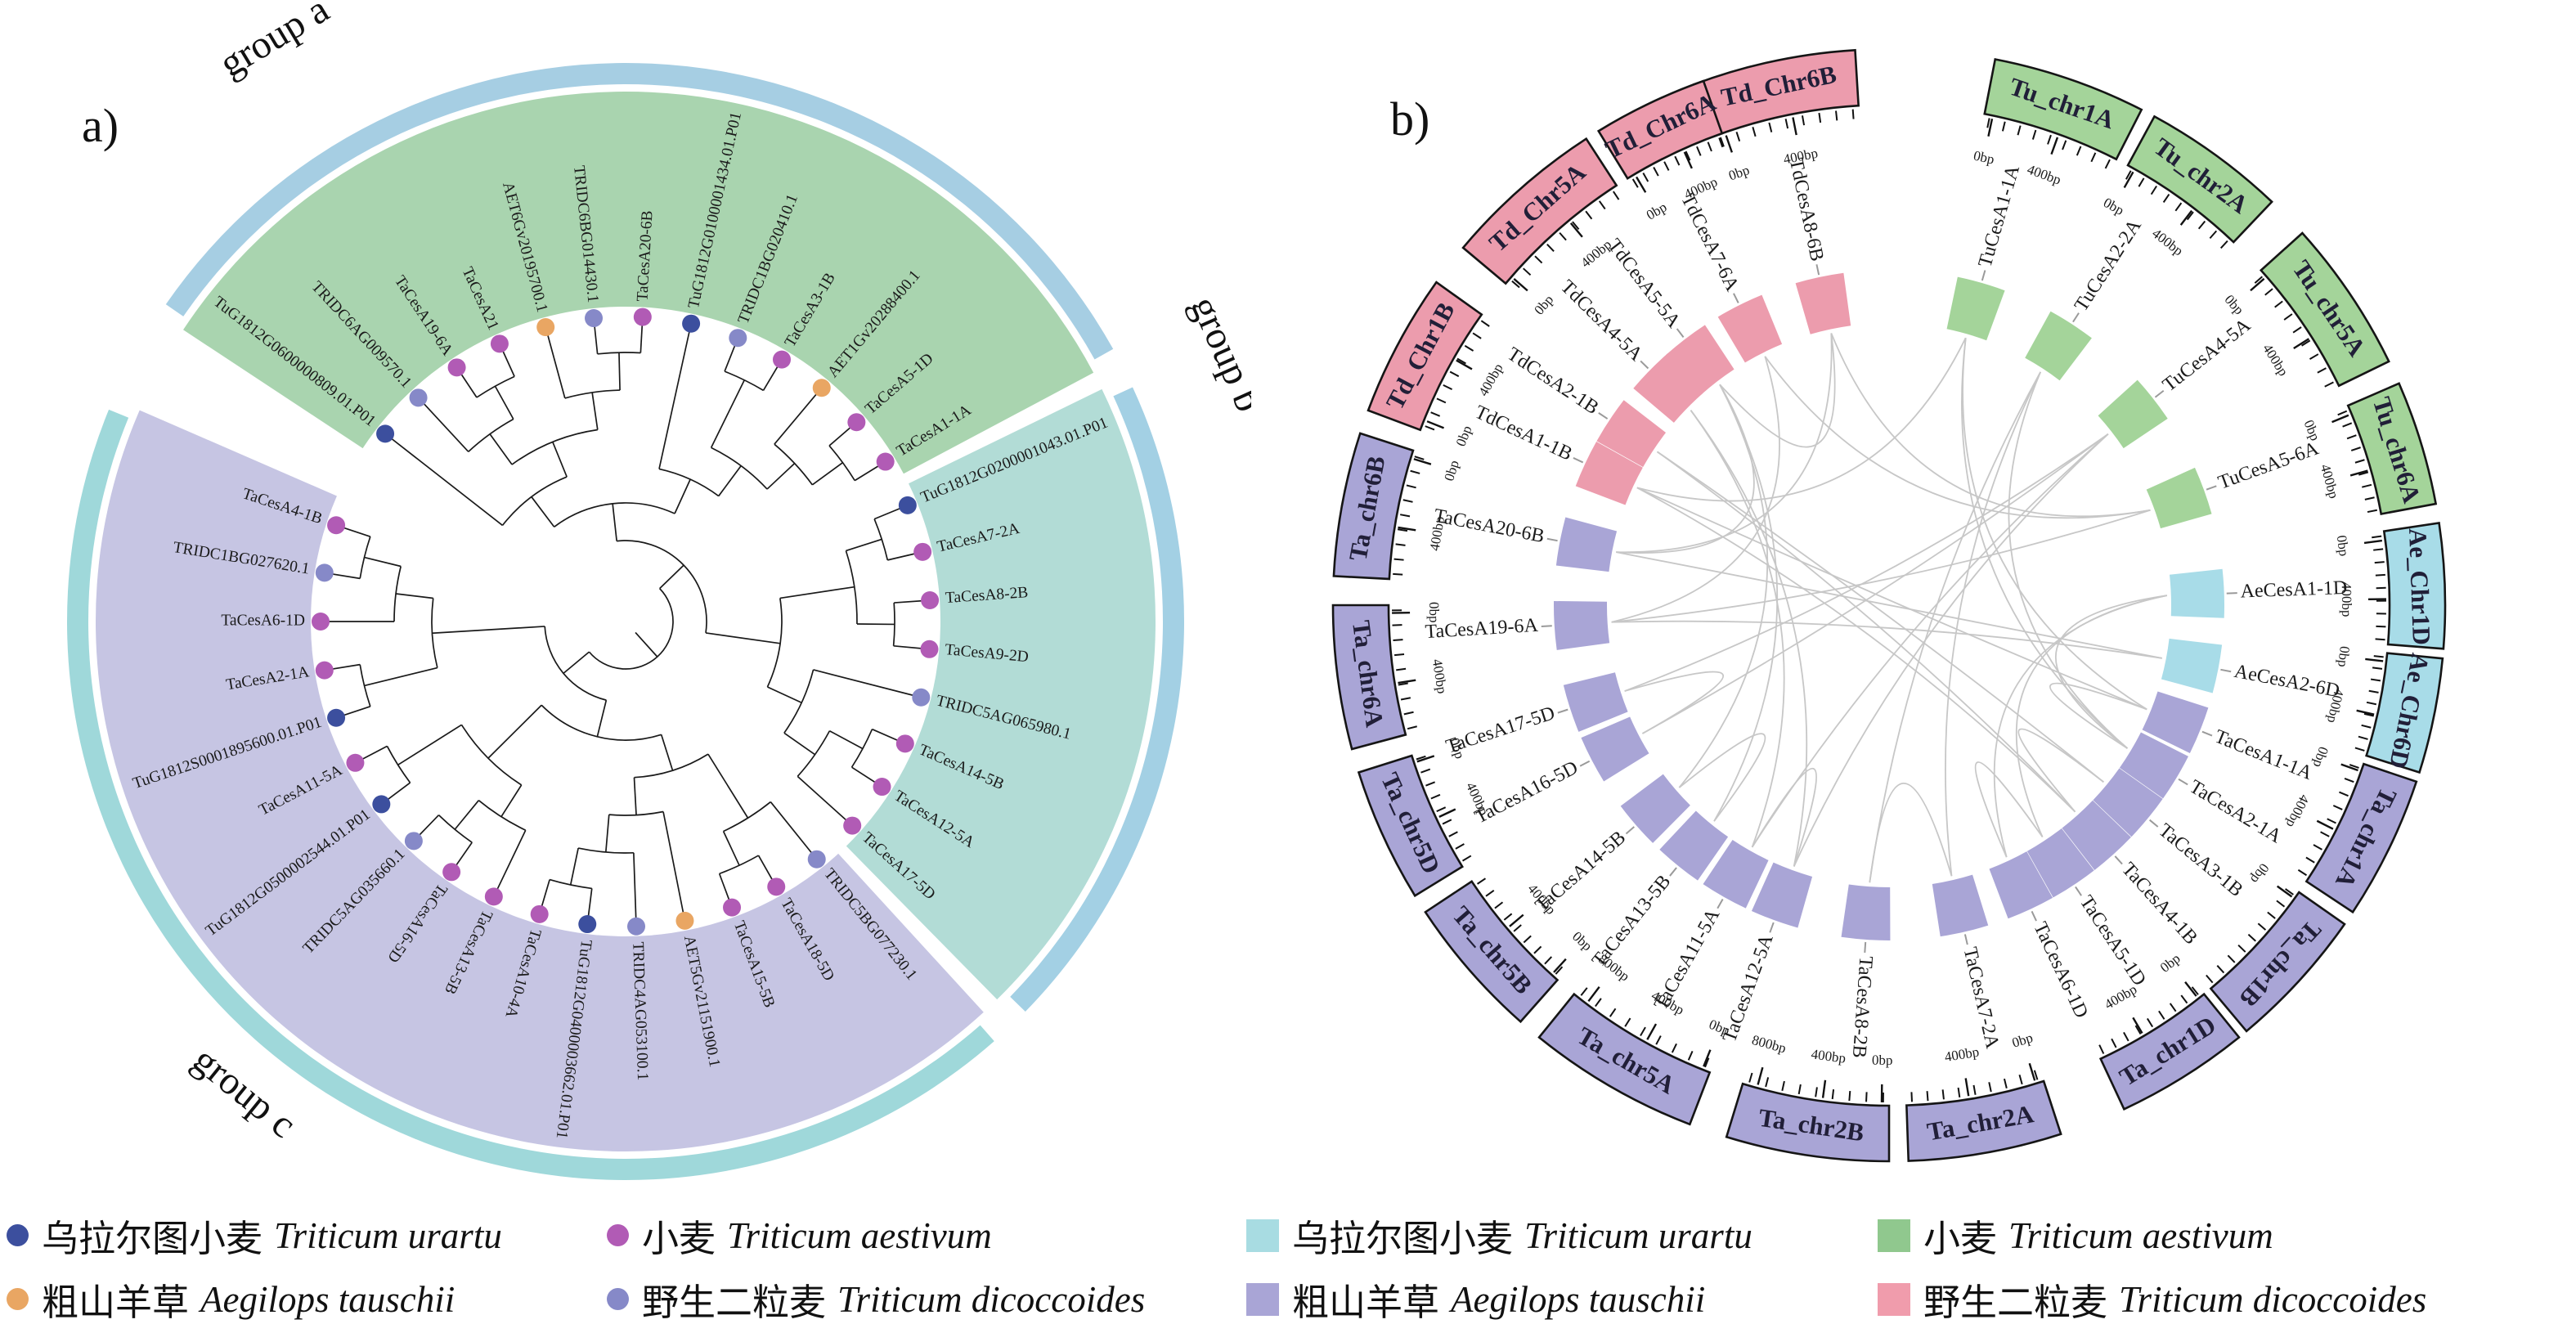 The image size is (2576, 1333). Describe the element at coordinates (799, 1235) in the screenshot. I see `legend-item-tree-aestivum: 小麦 Triticum aestivum` at that location.